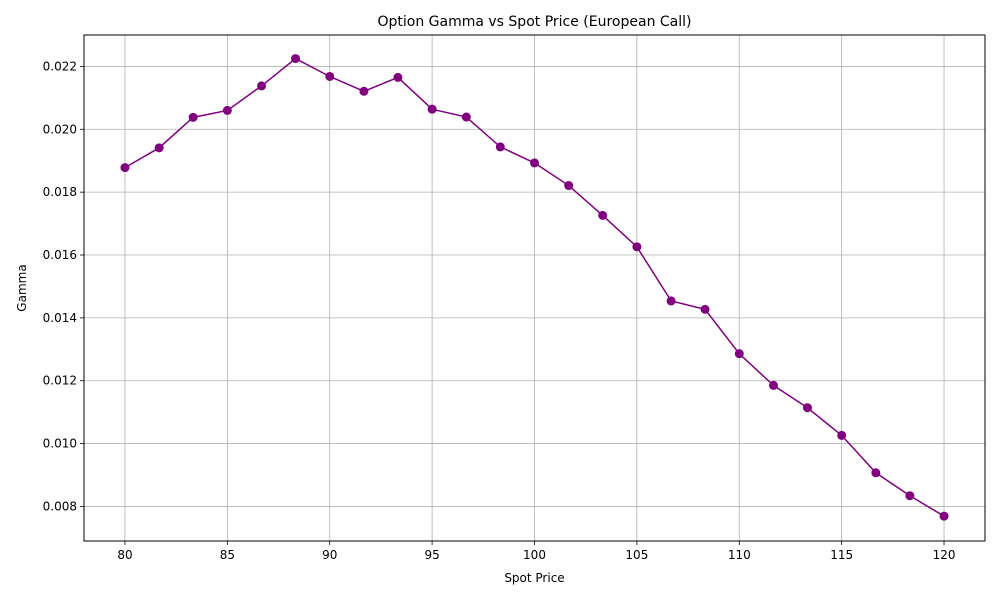 The width and height of the screenshot is (1000, 600). What do you see at coordinates (60, 129) in the screenshot?
I see `y-tick-label: 0.020` at bounding box center [60, 129].